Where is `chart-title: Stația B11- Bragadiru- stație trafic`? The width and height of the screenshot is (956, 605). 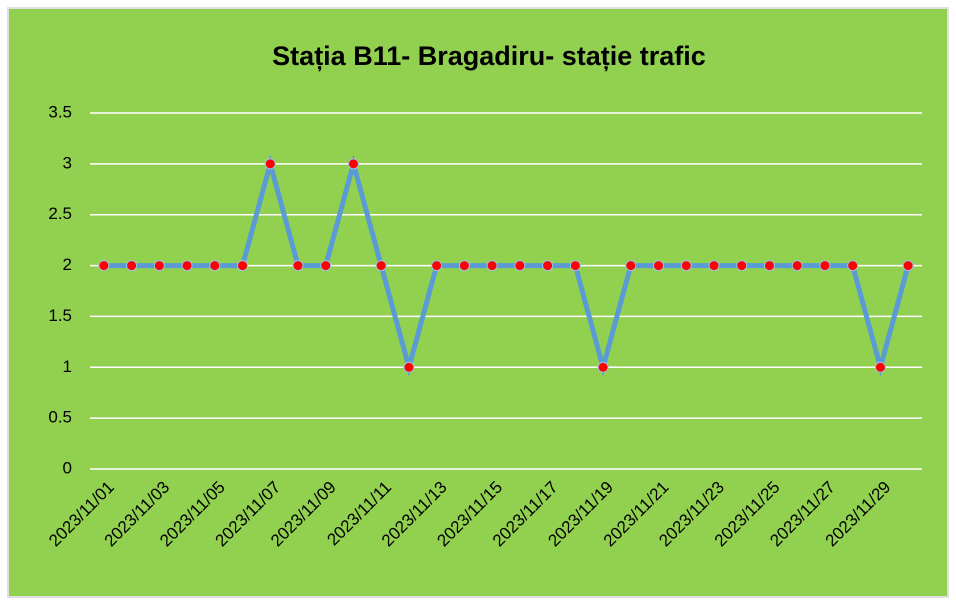 chart-title: Stația B11- Bragadiru- stație trafic is located at coordinates (489, 56).